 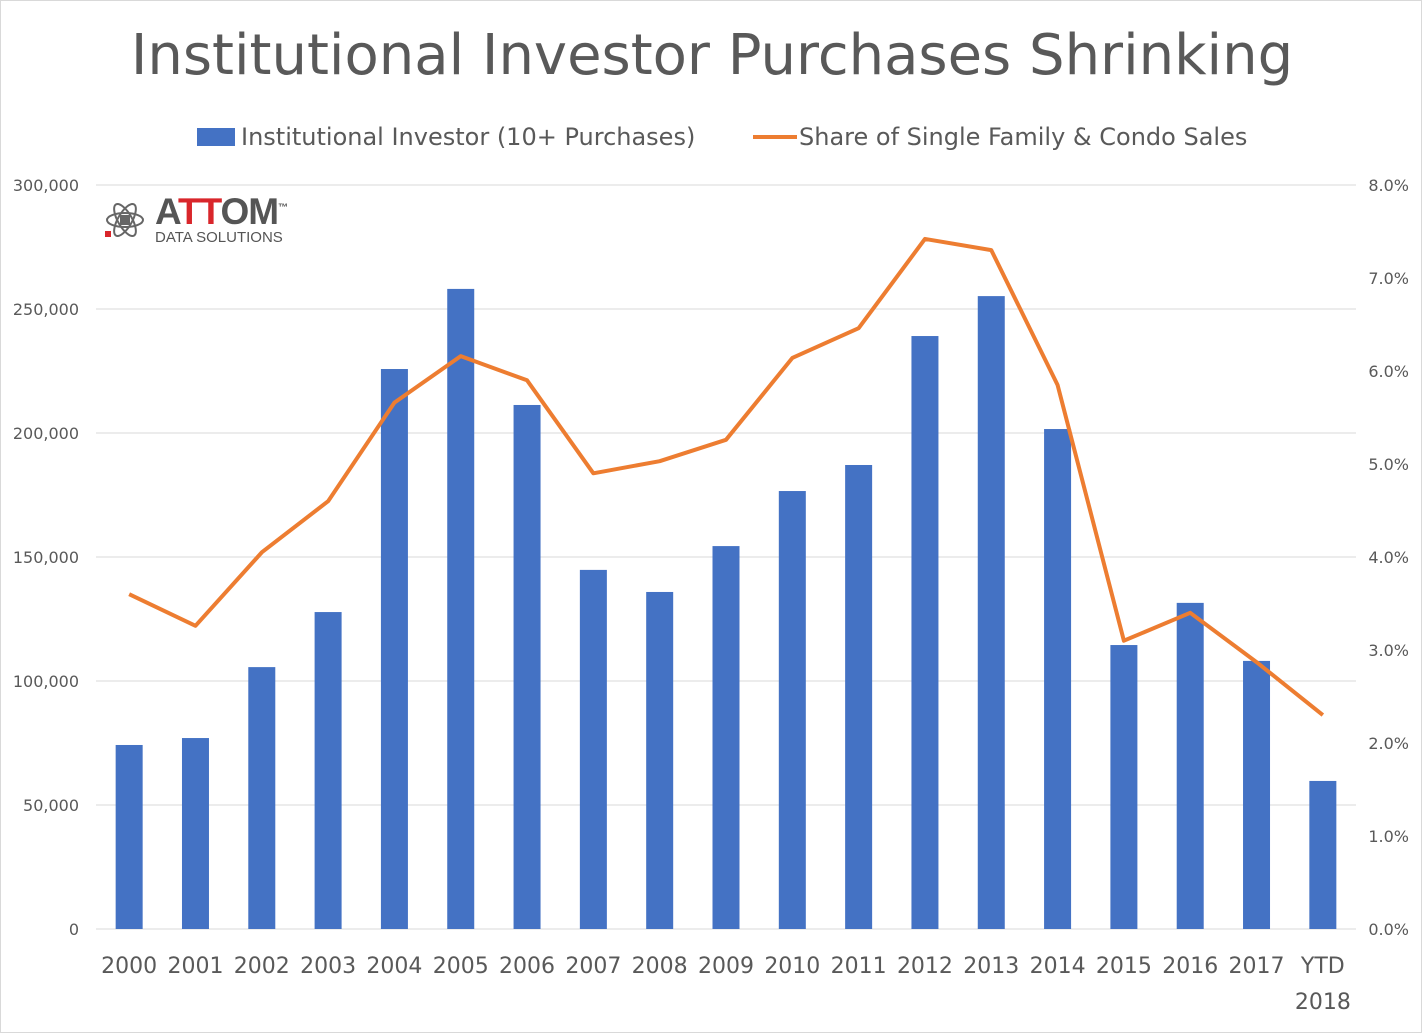 I want to click on x-tick-label: 2009, so click(x=726, y=966).